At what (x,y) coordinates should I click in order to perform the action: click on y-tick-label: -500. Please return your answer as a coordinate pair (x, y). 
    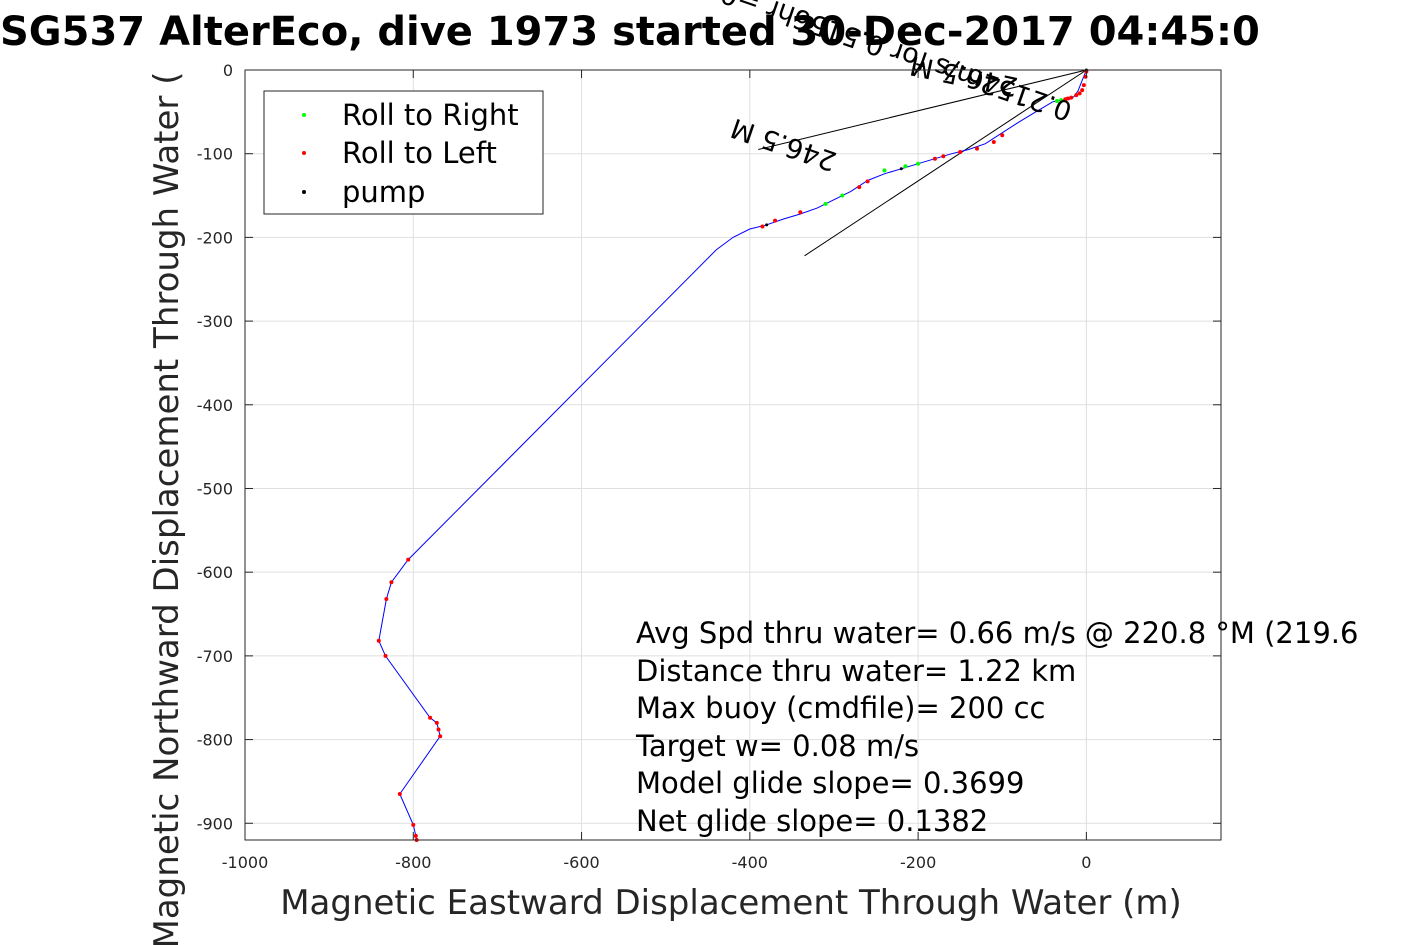
    Looking at the image, I should click on (215, 488).